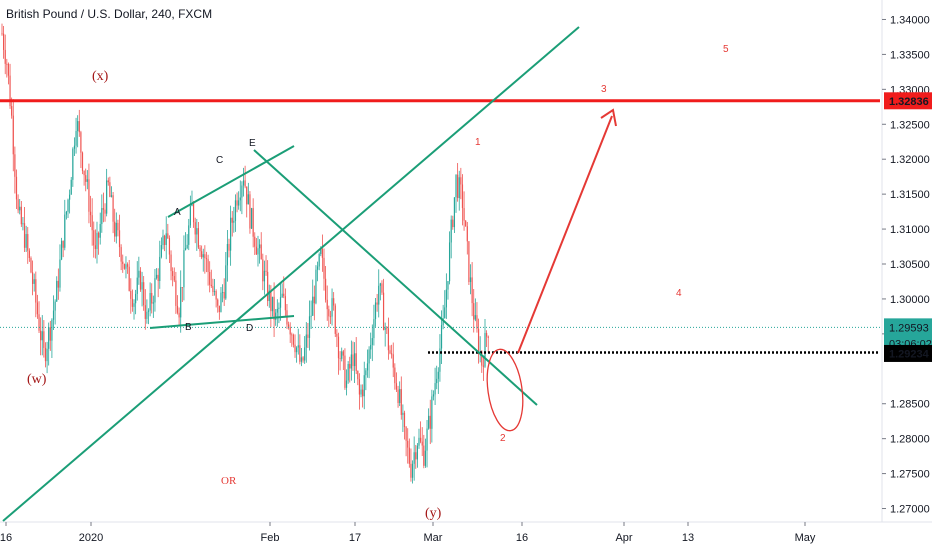 This screenshot has height=550, width=932. What do you see at coordinates (249, 328) in the screenshot?
I see `wave-label-d: D` at bounding box center [249, 328].